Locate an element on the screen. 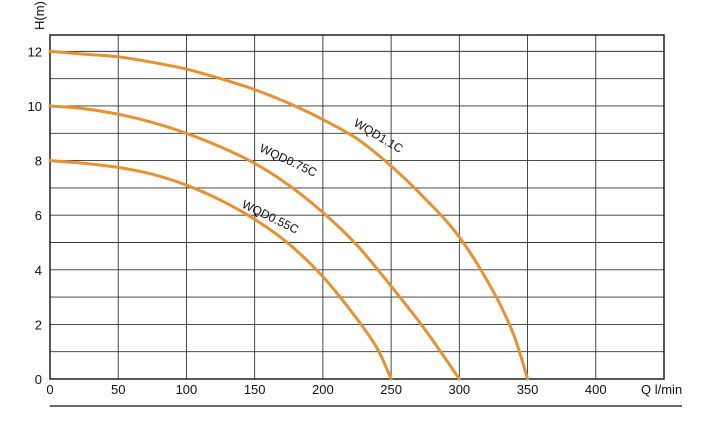 The width and height of the screenshot is (714, 434). x-tick-label: 250 is located at coordinates (391, 389).